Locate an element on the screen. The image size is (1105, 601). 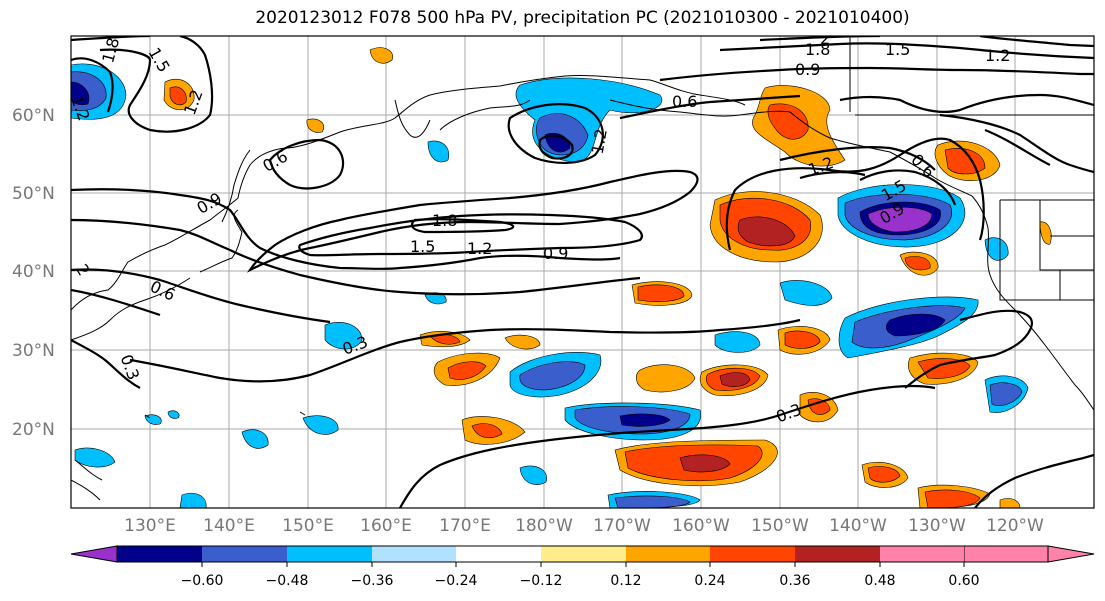
colorbar-tick-label: −0.24 is located at coordinates (456, 581).